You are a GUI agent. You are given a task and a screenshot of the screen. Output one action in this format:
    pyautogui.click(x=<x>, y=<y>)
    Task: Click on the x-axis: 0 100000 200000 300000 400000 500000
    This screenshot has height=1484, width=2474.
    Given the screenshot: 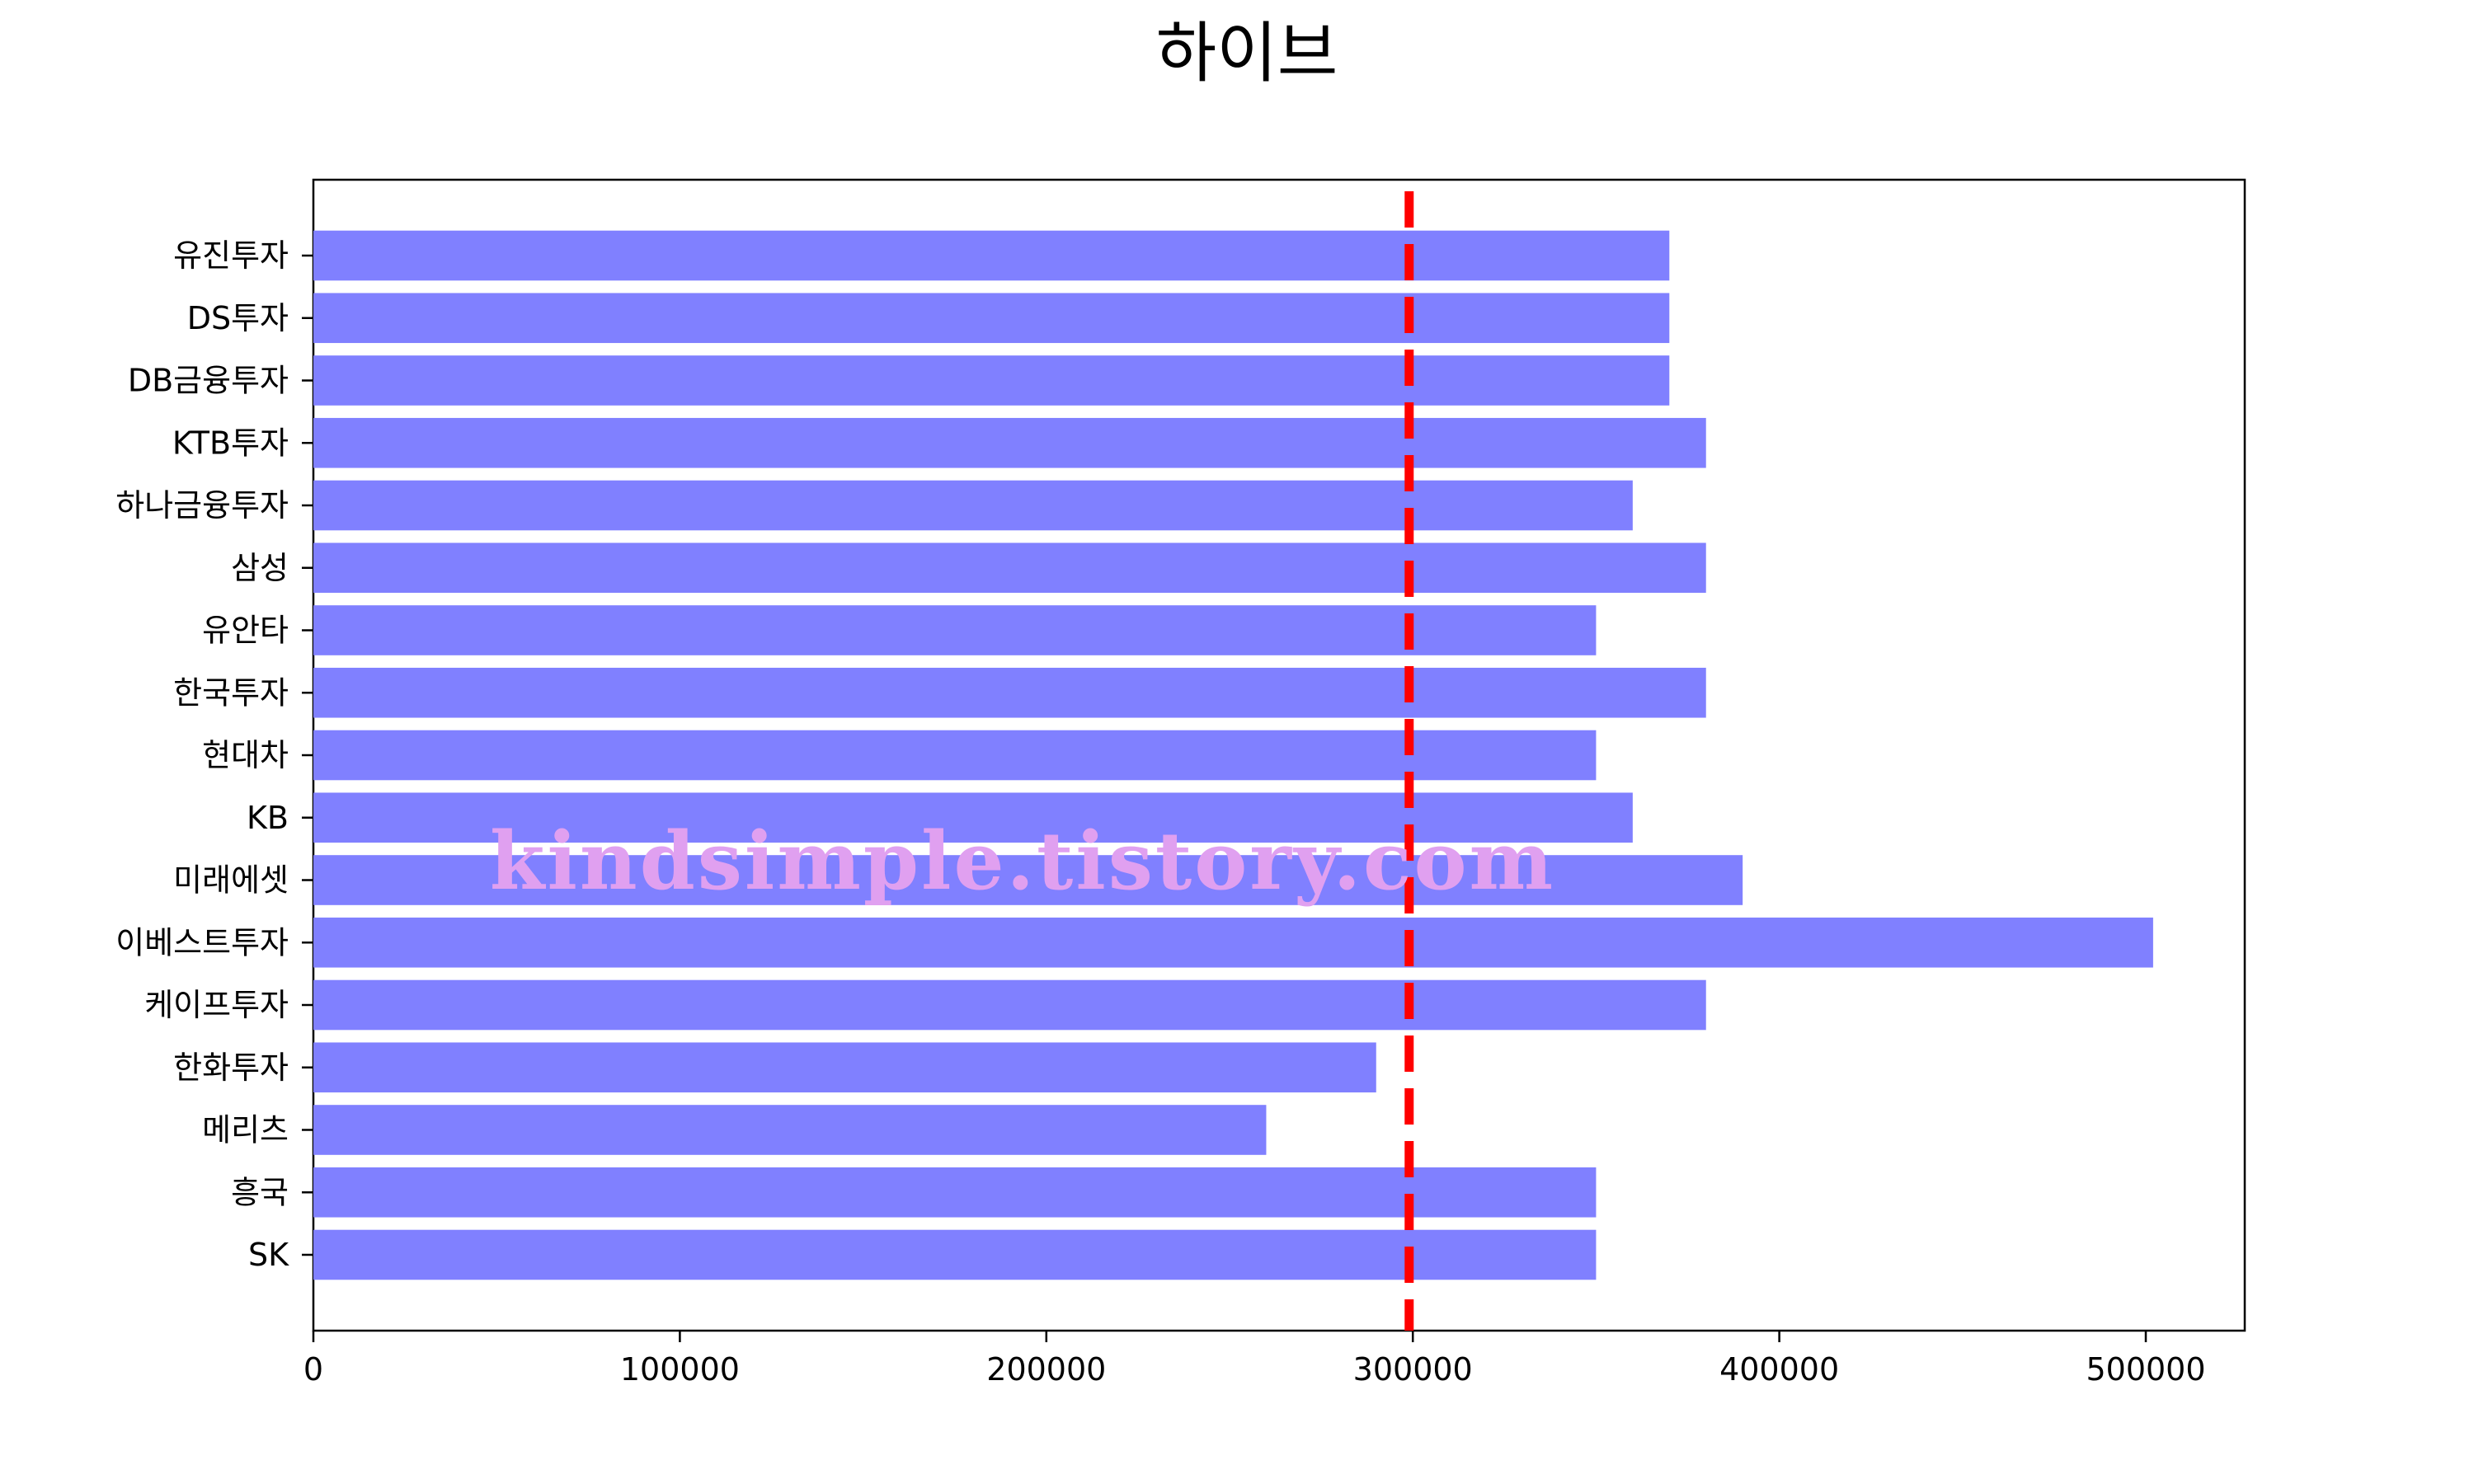 What is the action you would take?
    pyautogui.click(x=1254, y=1359)
    